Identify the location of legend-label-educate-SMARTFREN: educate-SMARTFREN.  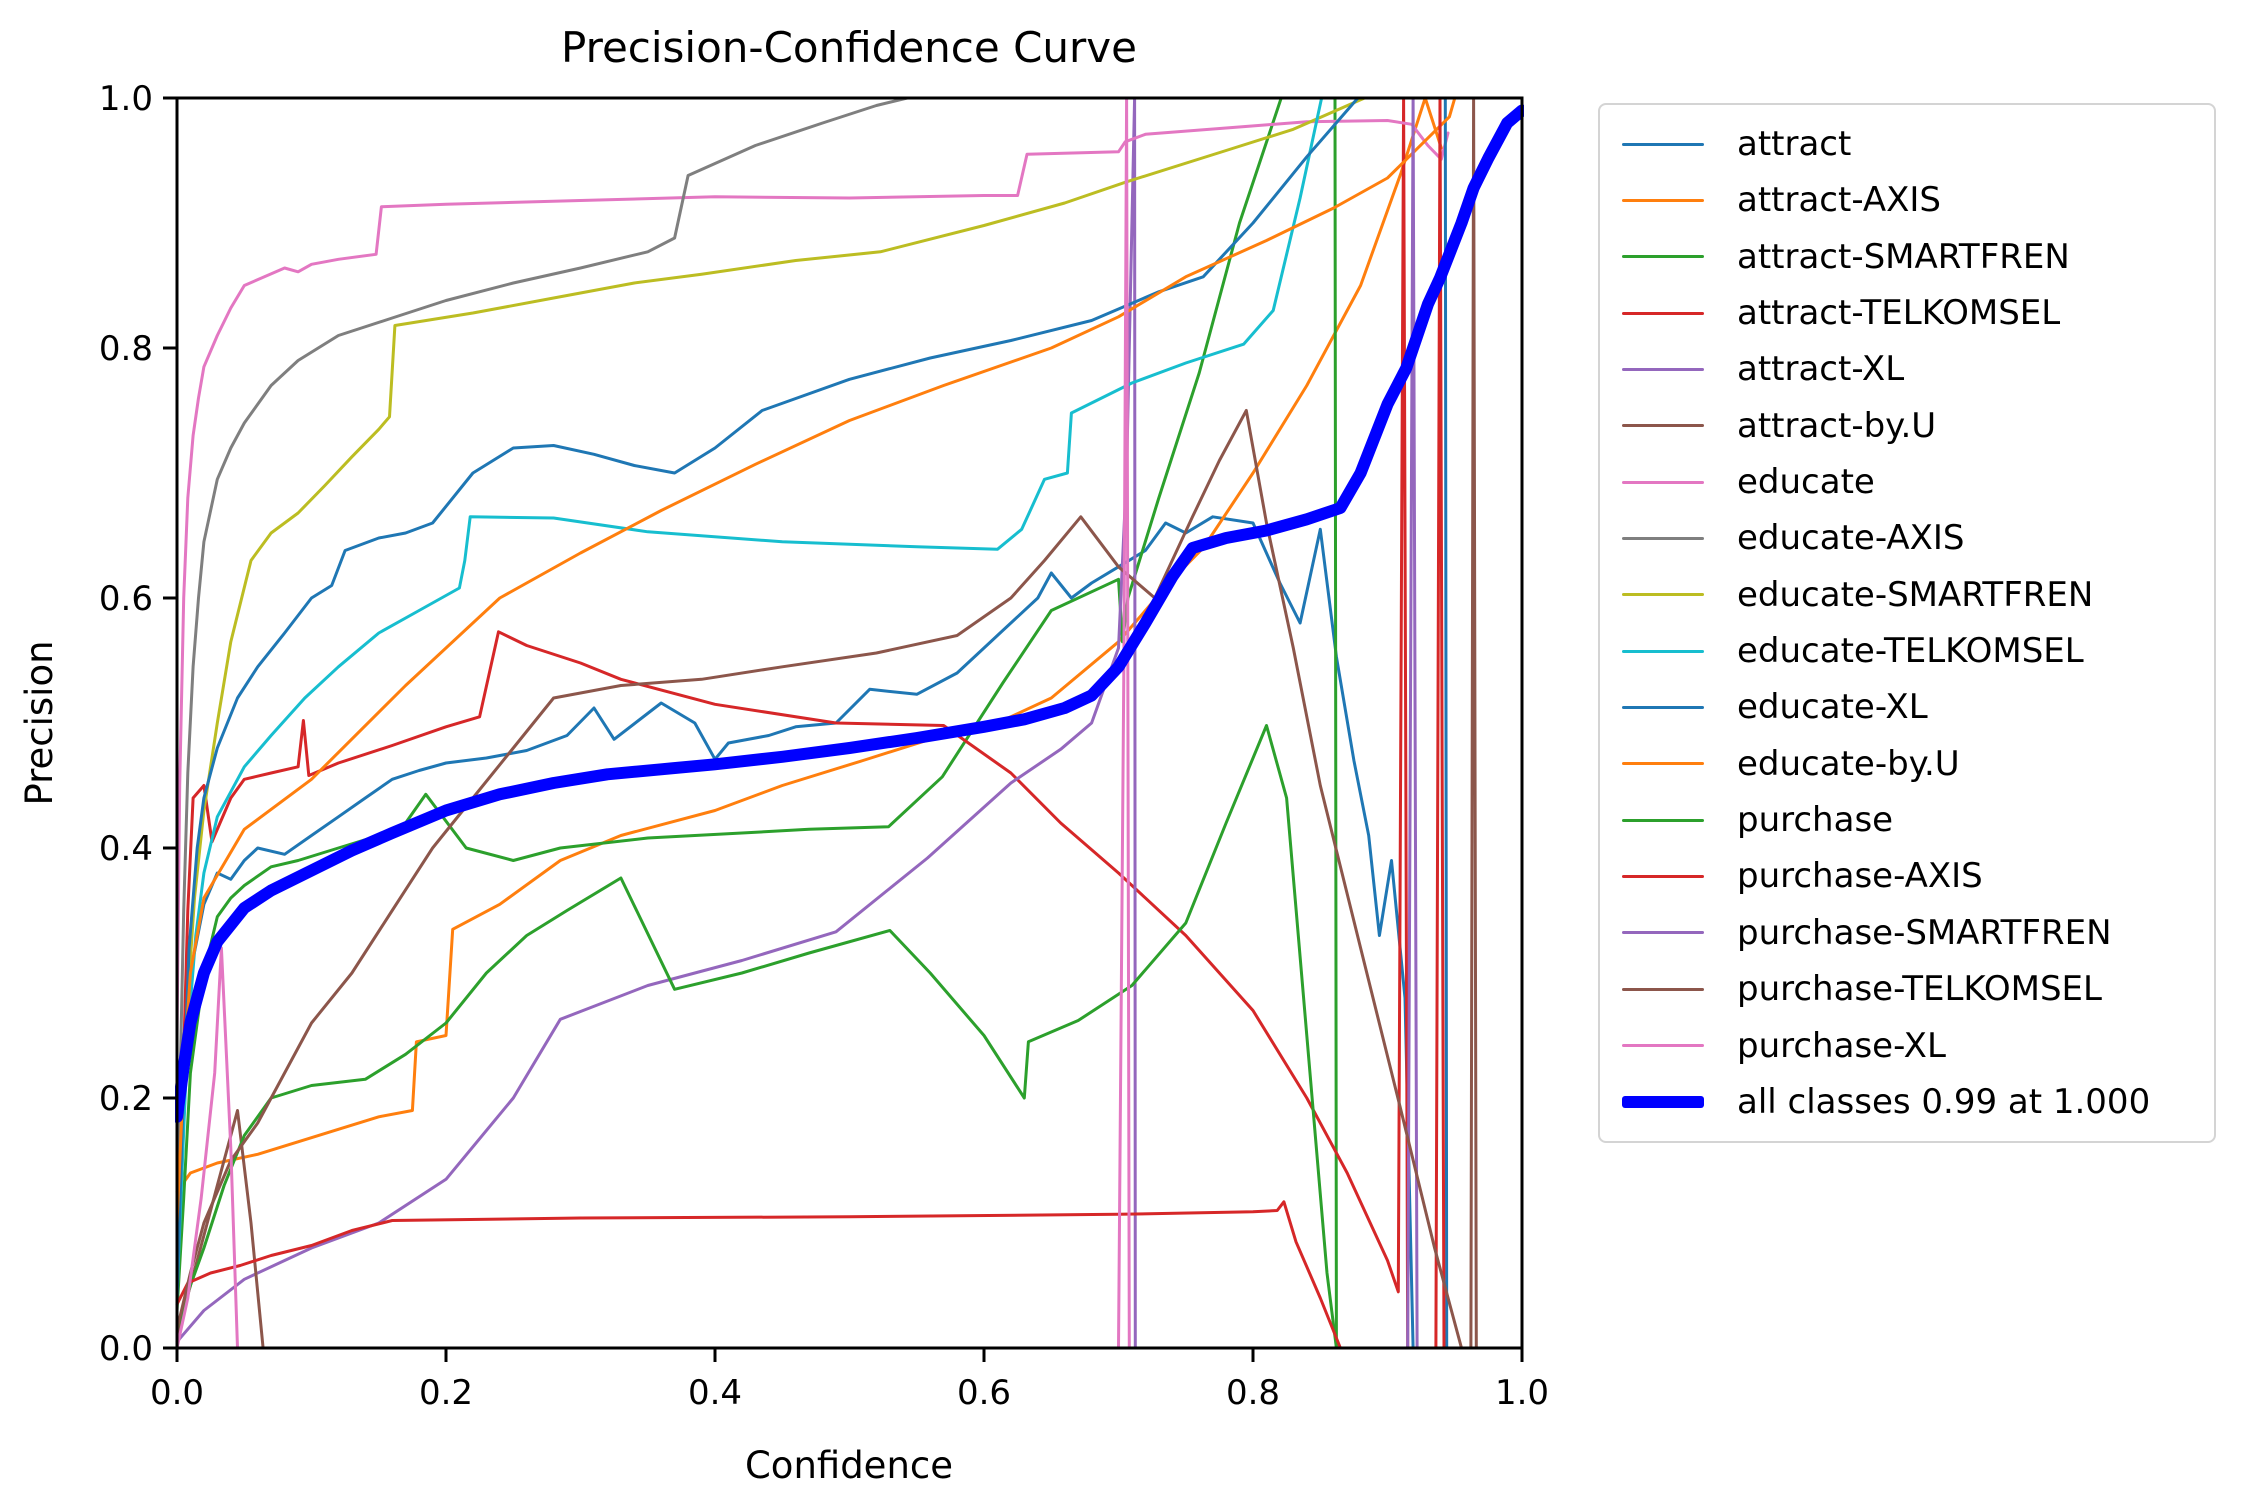
(1915, 594).